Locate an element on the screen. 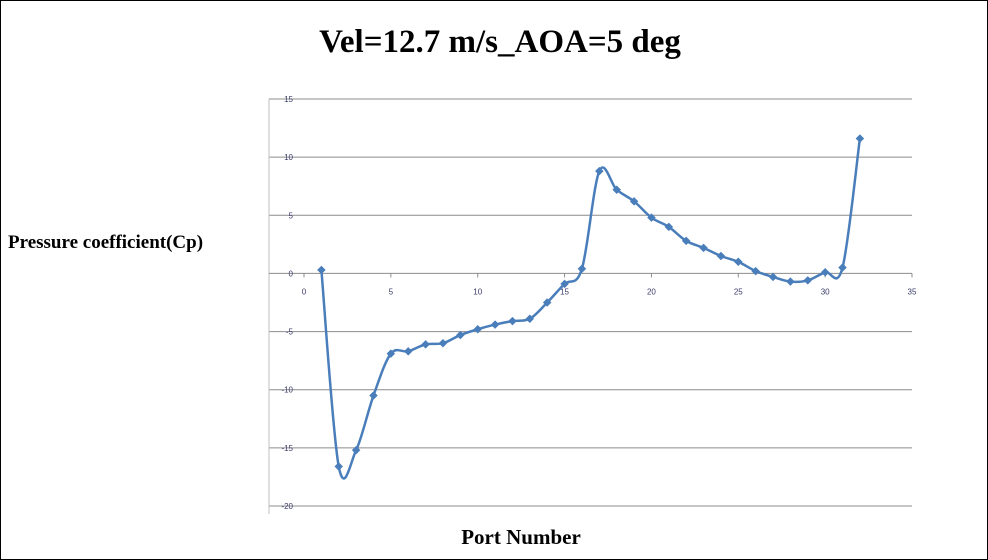 This screenshot has height=560, width=988. y-tick-label: -5 is located at coordinates (290, 332).